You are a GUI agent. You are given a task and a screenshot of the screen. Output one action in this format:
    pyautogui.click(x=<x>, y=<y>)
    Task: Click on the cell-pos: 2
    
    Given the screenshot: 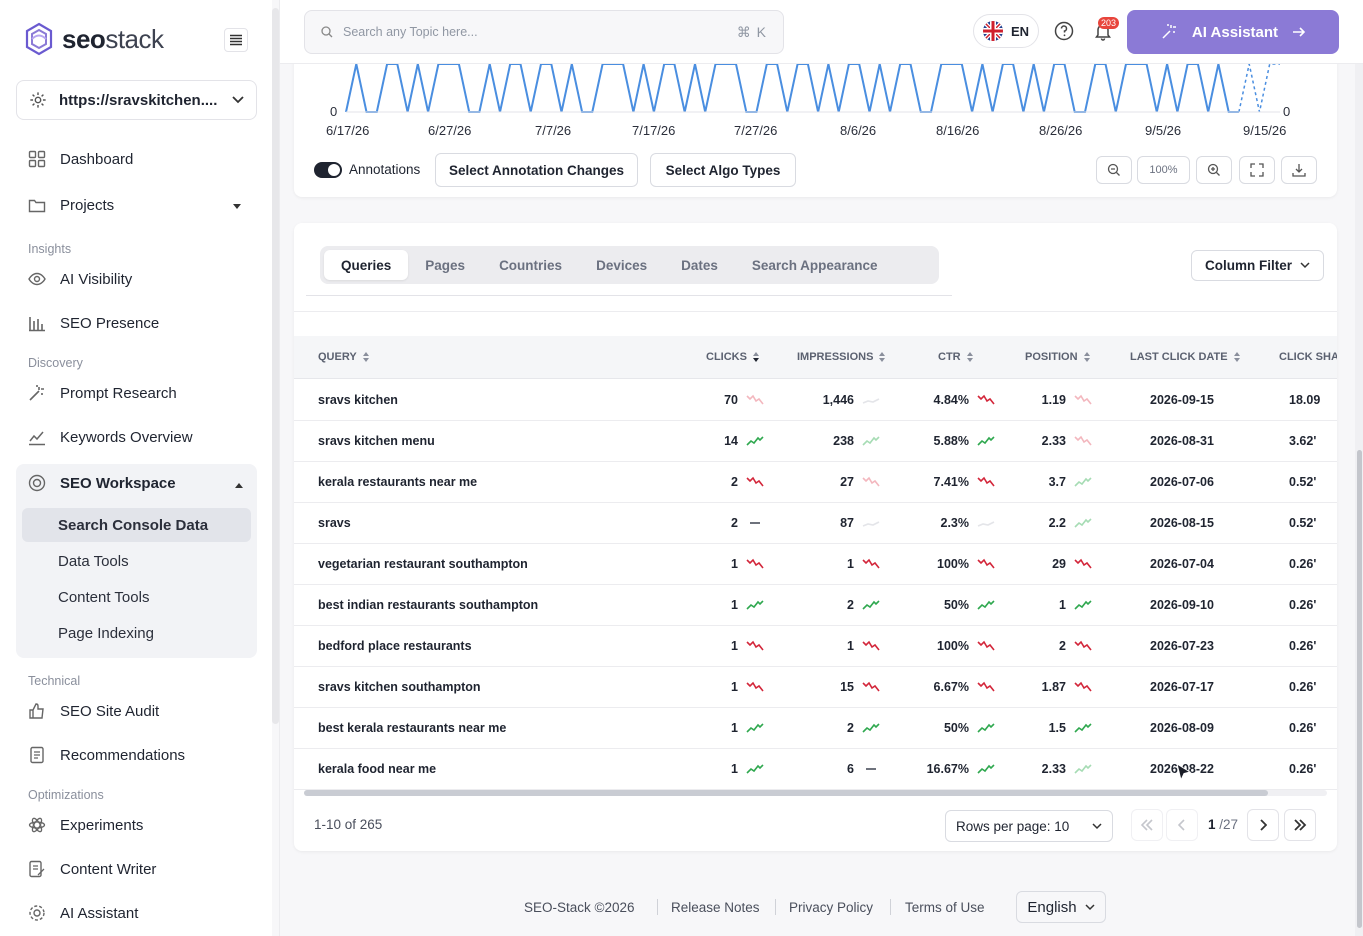 What is the action you would take?
    pyautogui.click(x=1075, y=646)
    